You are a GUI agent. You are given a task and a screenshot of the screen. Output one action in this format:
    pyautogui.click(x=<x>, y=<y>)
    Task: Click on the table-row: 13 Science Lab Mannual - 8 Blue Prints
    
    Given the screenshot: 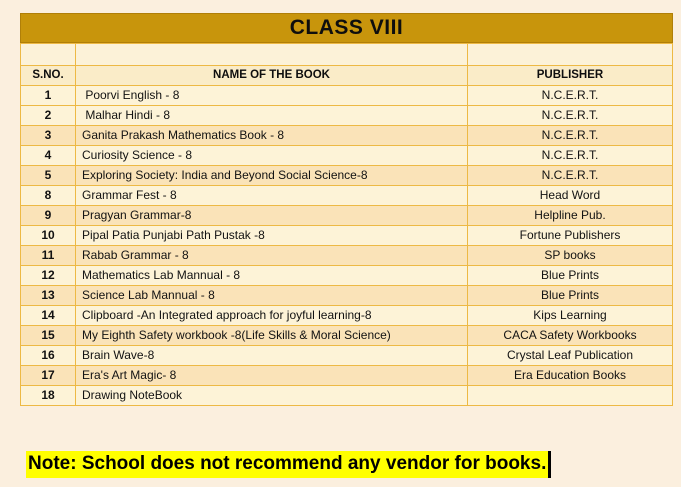 What is the action you would take?
    pyautogui.click(x=346, y=295)
    